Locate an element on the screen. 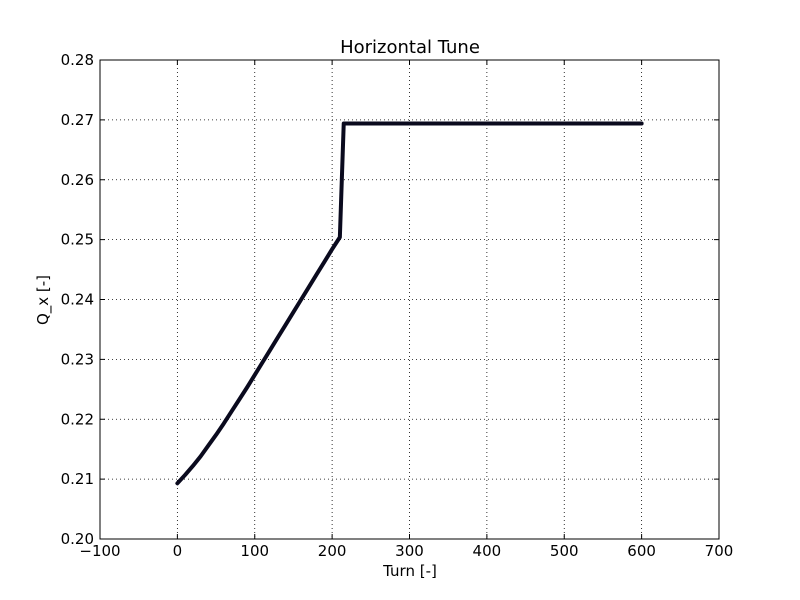 Image resolution: width=800 pixels, height=600 pixels. y-tick-label: 0.21 is located at coordinates (77, 479).